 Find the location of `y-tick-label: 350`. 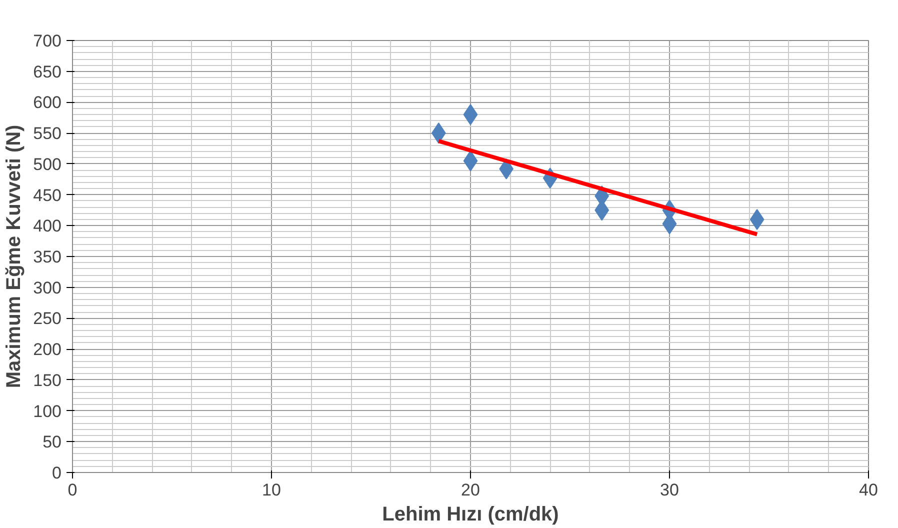

y-tick-label: 350 is located at coordinates (47, 257).